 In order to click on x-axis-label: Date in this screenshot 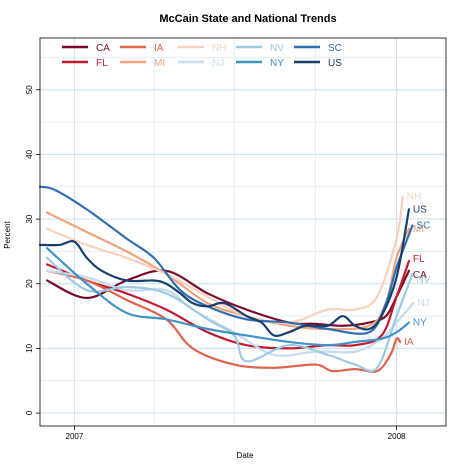, I will do `click(245, 455)`.